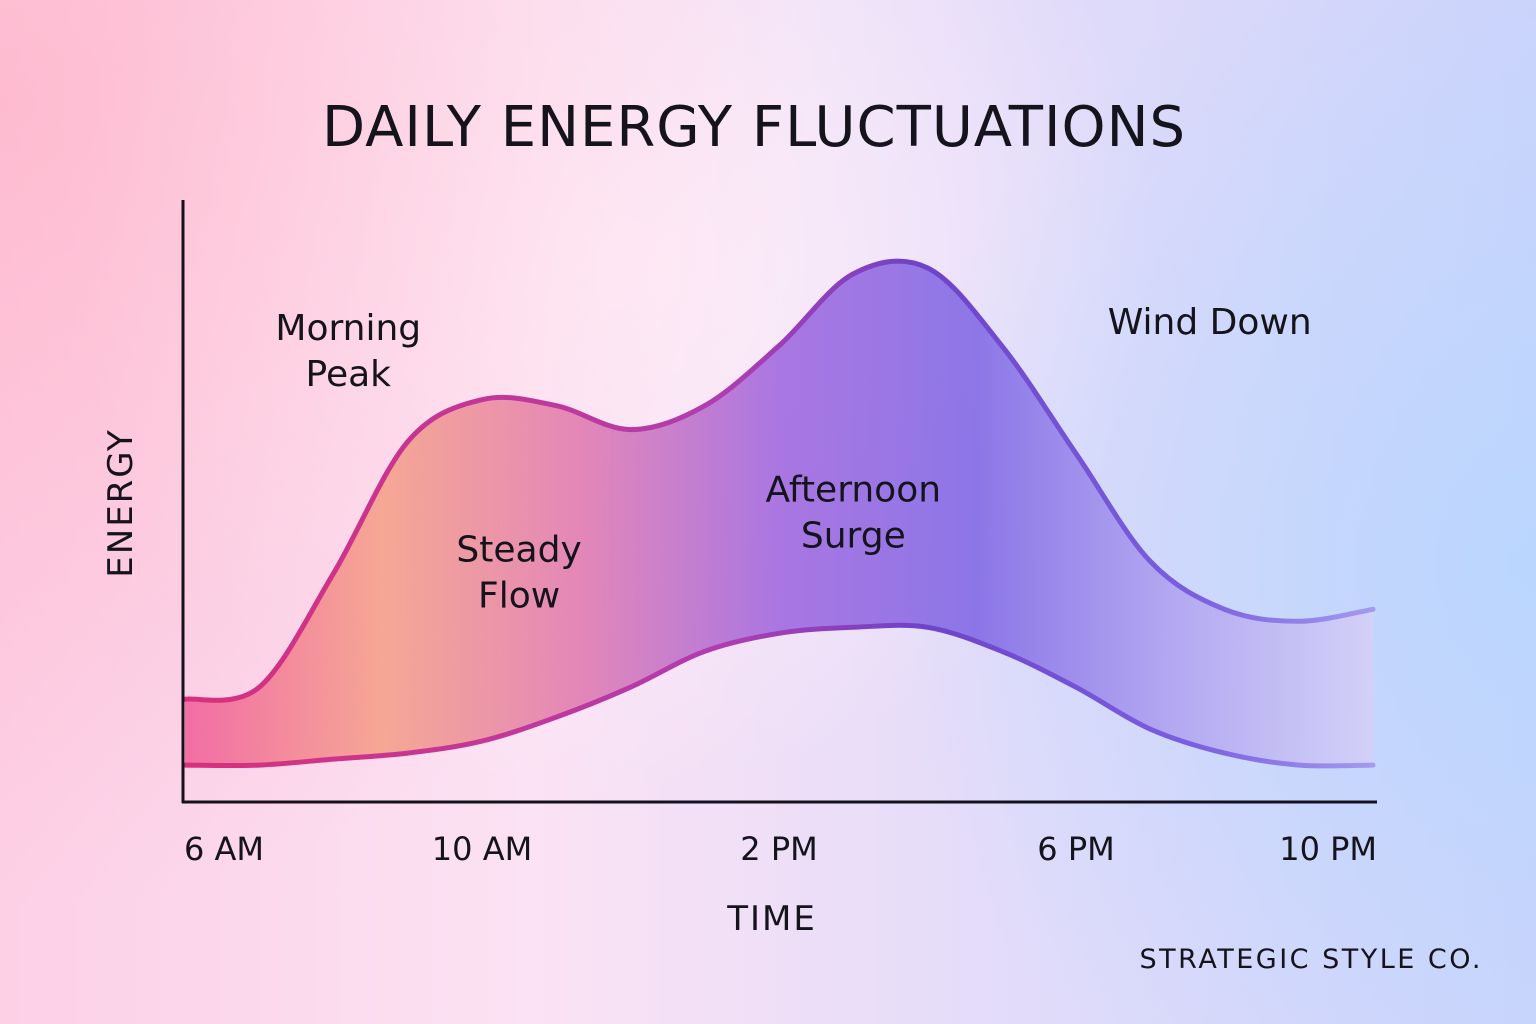  I want to click on annotation-afternoon-surge: Afternoon Surge, so click(854, 513).